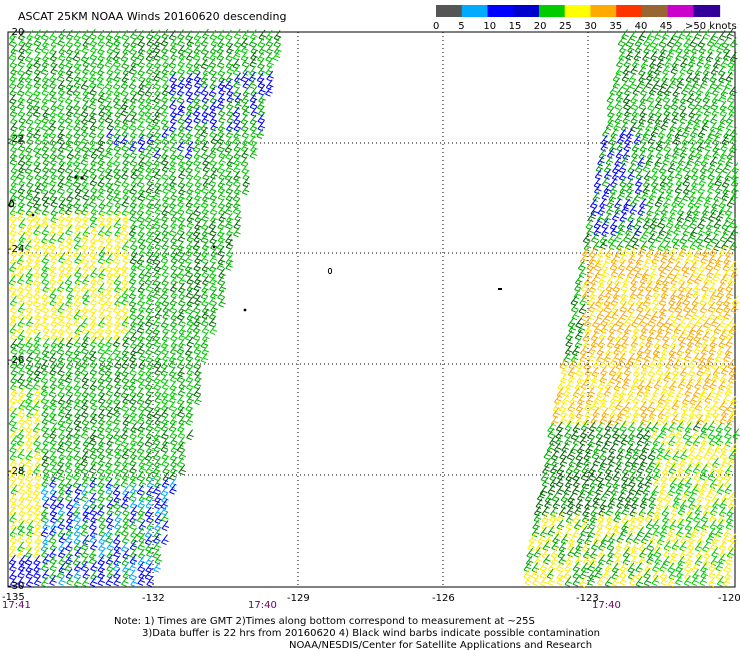  Describe the element at coordinates (13, 597) in the screenshot. I see `lon-label: -135` at that location.